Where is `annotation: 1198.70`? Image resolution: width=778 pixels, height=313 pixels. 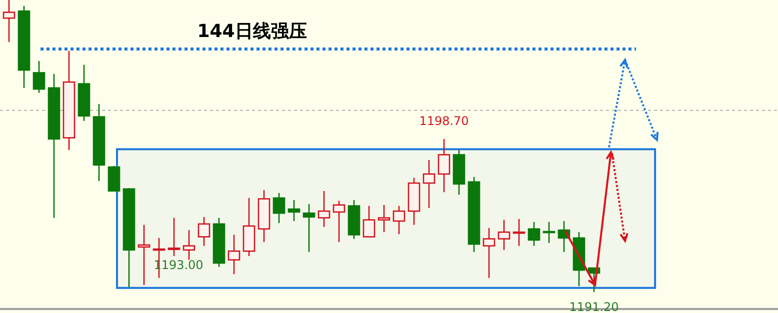 annotation: 1198.70 is located at coordinates (444, 121).